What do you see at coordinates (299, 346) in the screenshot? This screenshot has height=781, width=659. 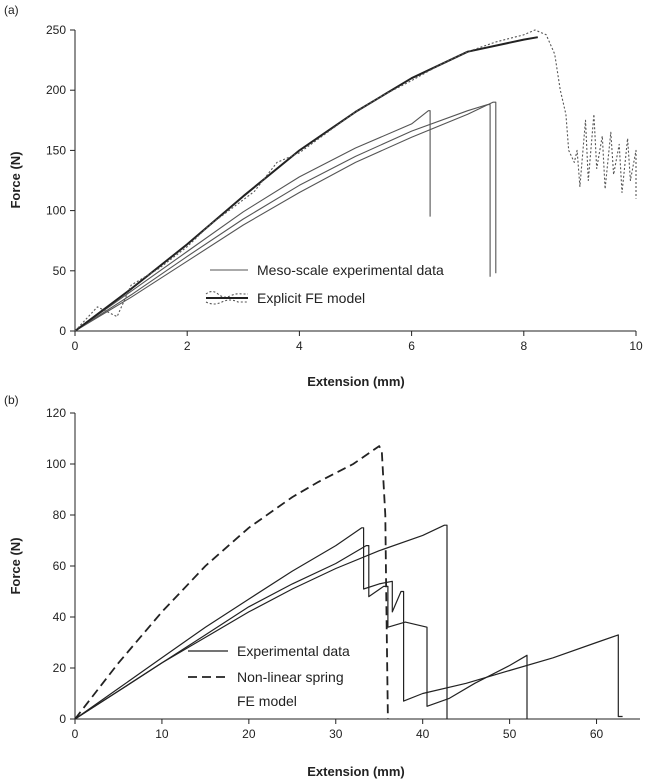 I see `x-tick-label: 4` at bounding box center [299, 346].